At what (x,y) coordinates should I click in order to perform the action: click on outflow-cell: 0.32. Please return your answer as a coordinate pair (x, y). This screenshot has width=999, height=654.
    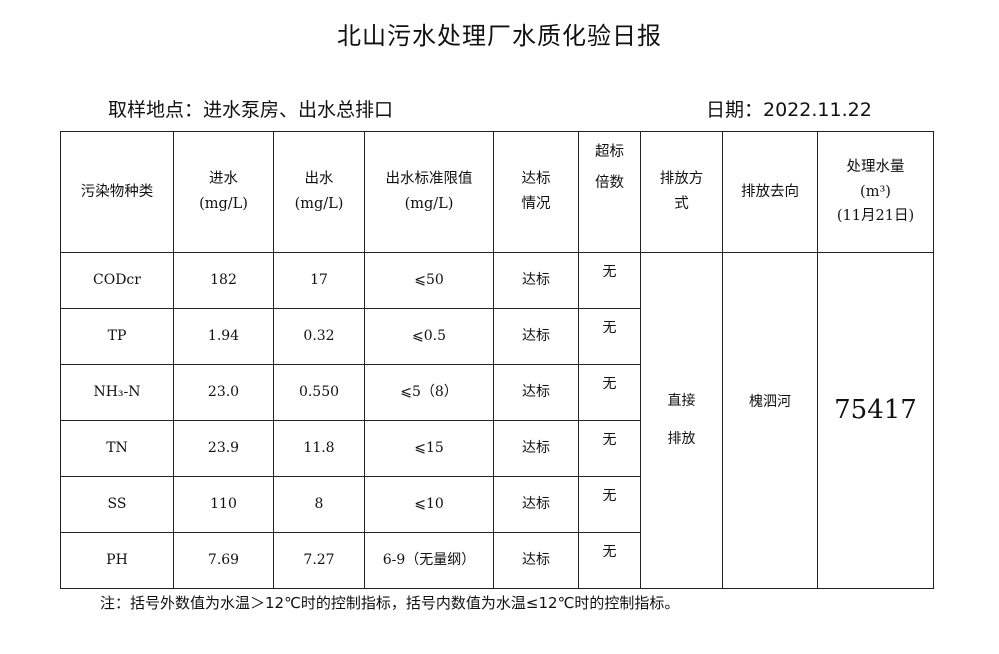
    Looking at the image, I should click on (319, 336).